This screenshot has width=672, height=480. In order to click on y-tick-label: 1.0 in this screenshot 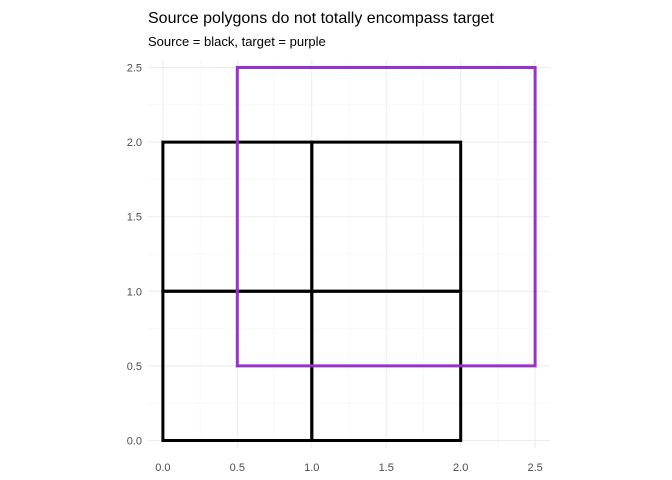, I will do `click(134, 292)`.